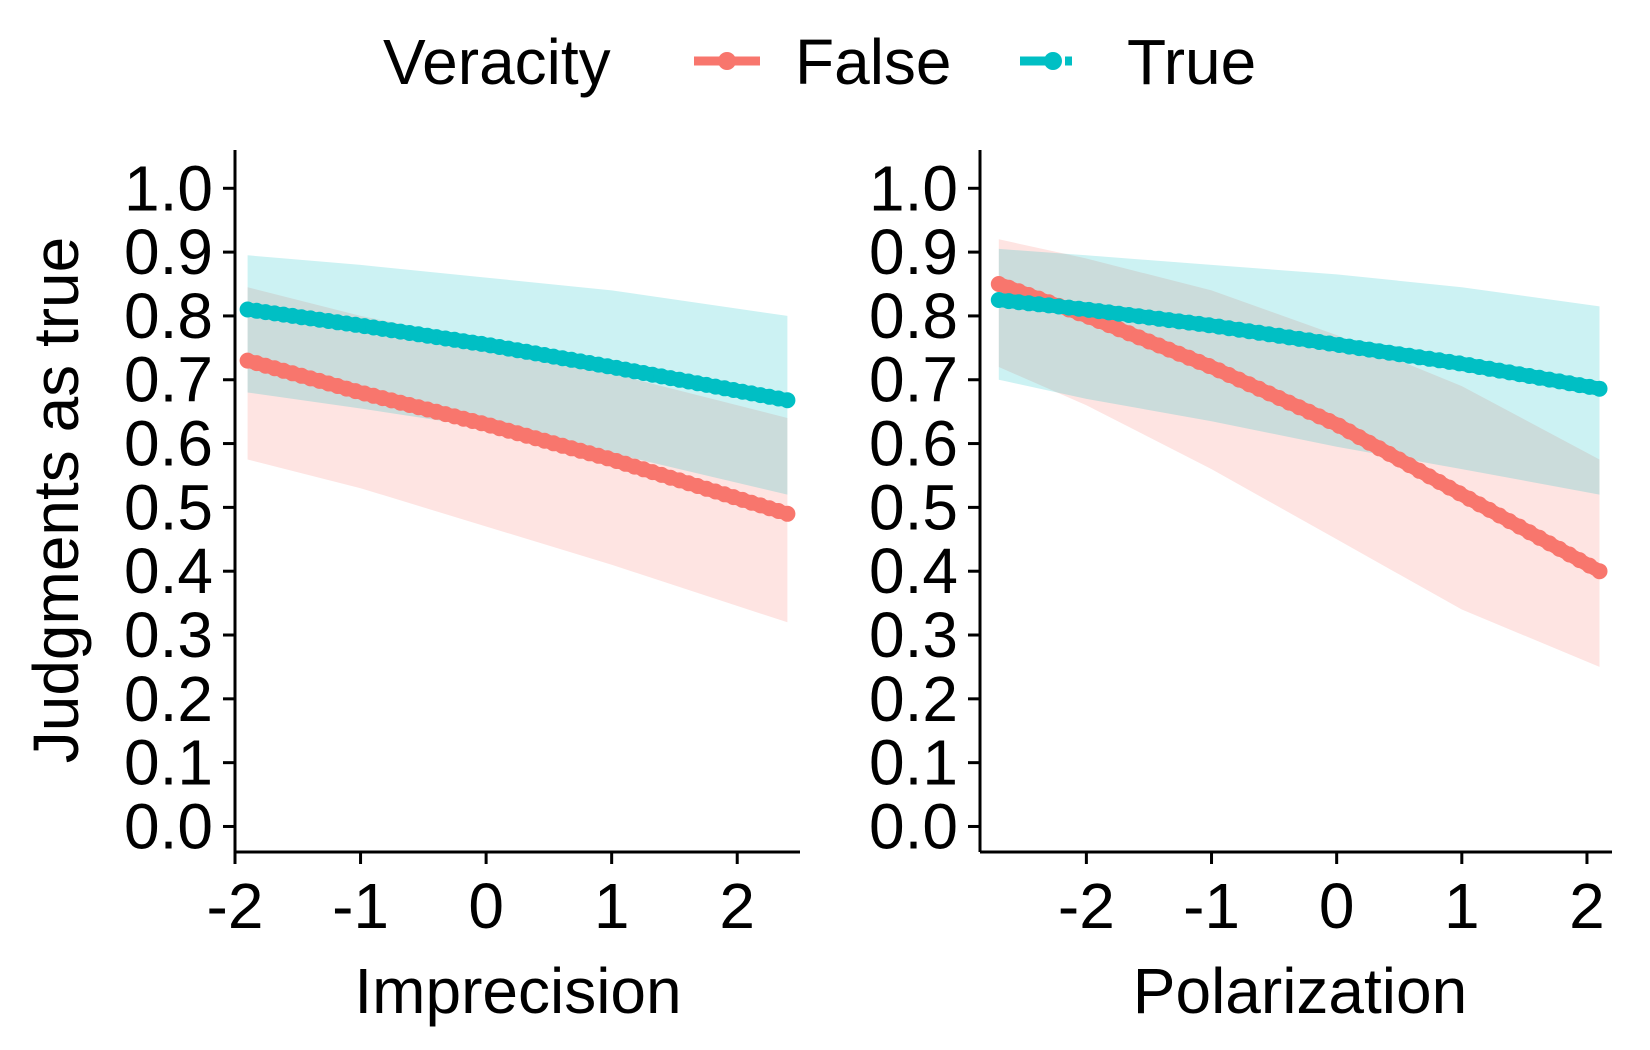 This screenshot has width=1650, height=1050. I want to click on legend-label-true: True, so click(1191, 62).